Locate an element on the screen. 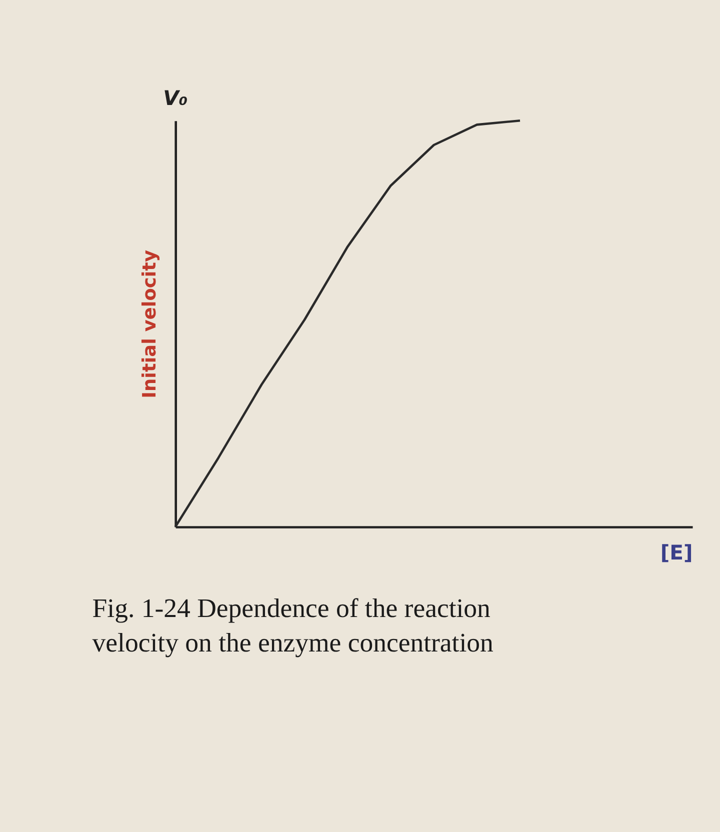 This screenshot has height=832, width=720. x-axis-title: [E] is located at coordinates (676, 552).